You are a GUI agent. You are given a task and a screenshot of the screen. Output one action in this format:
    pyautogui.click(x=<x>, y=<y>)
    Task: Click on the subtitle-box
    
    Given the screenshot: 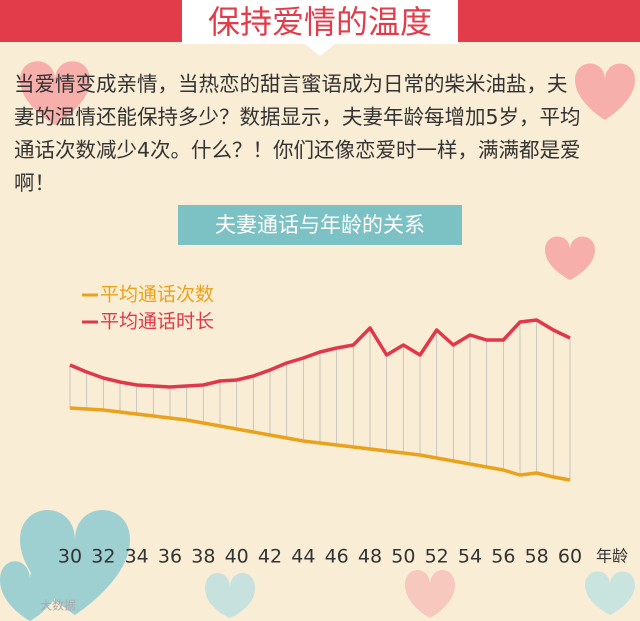 What is the action you would take?
    pyautogui.click(x=320, y=225)
    